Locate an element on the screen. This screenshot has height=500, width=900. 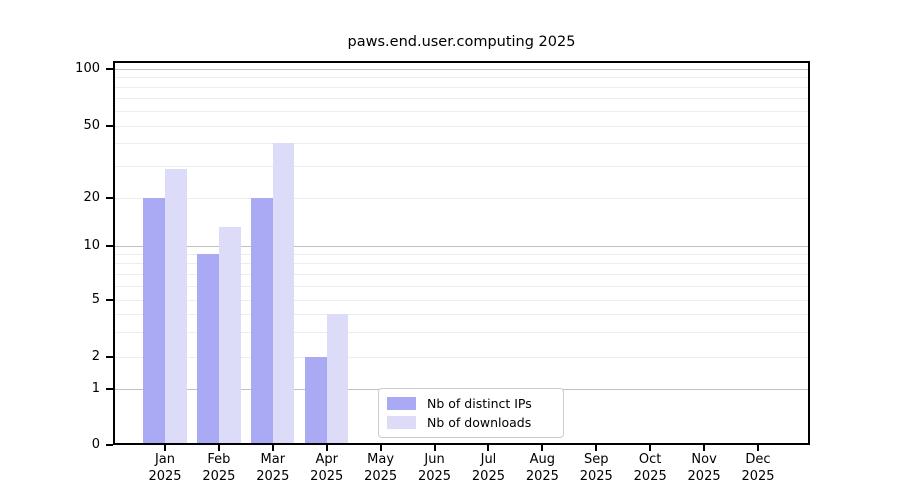
x-tick-label-line: May is located at coordinates (381, 459).